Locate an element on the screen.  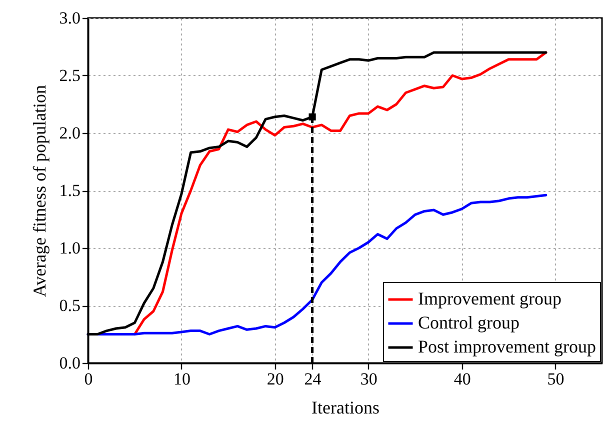
legend-label: Post improvement group is located at coordinates (507, 346).